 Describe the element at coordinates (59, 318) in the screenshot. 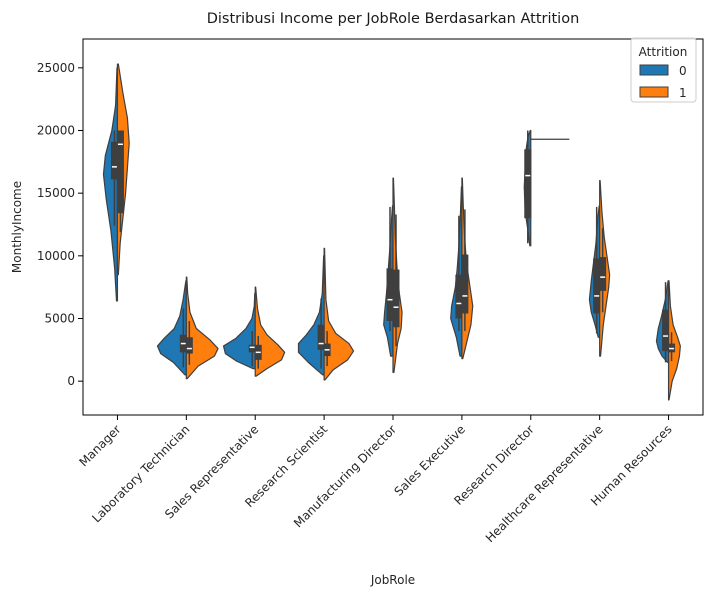

I see `y-tick-label: 5000` at that location.